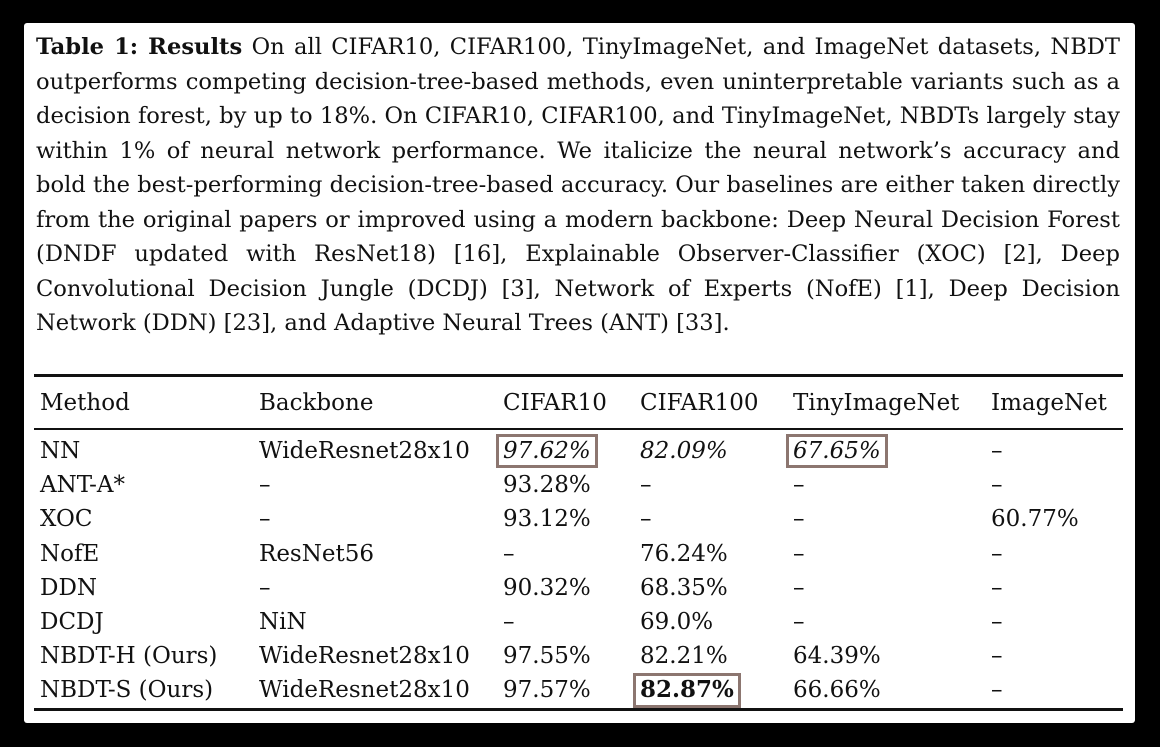 The width and height of the screenshot is (1160, 747). What do you see at coordinates (684, 553) in the screenshot?
I see `cifar100-cell: 76.24%` at bounding box center [684, 553].